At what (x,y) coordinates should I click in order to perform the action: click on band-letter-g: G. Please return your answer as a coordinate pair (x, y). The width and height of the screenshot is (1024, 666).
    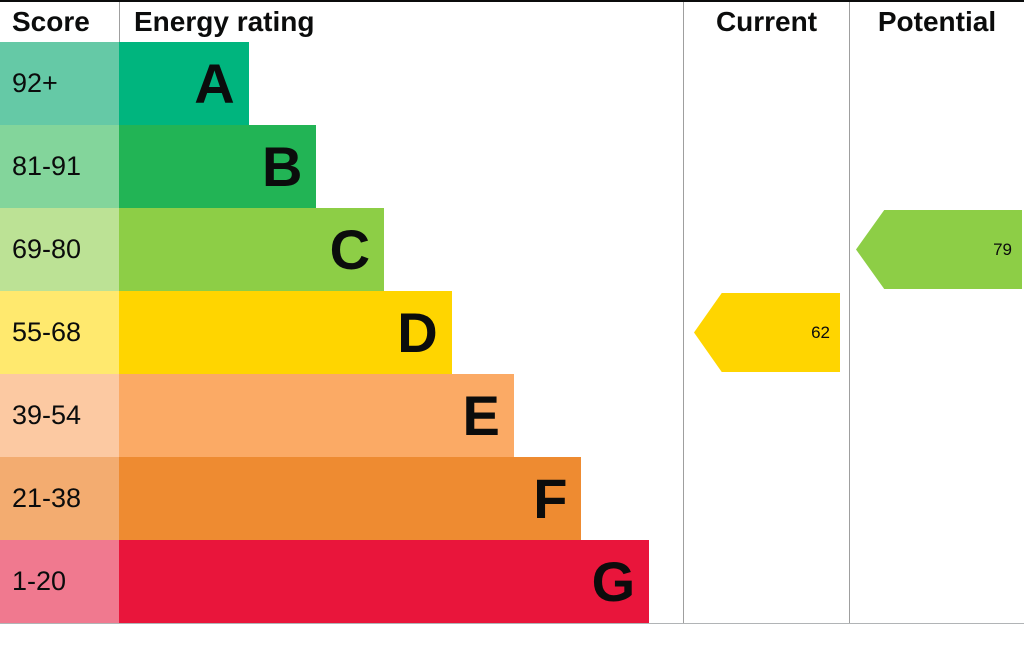
    Looking at the image, I should click on (613, 581).